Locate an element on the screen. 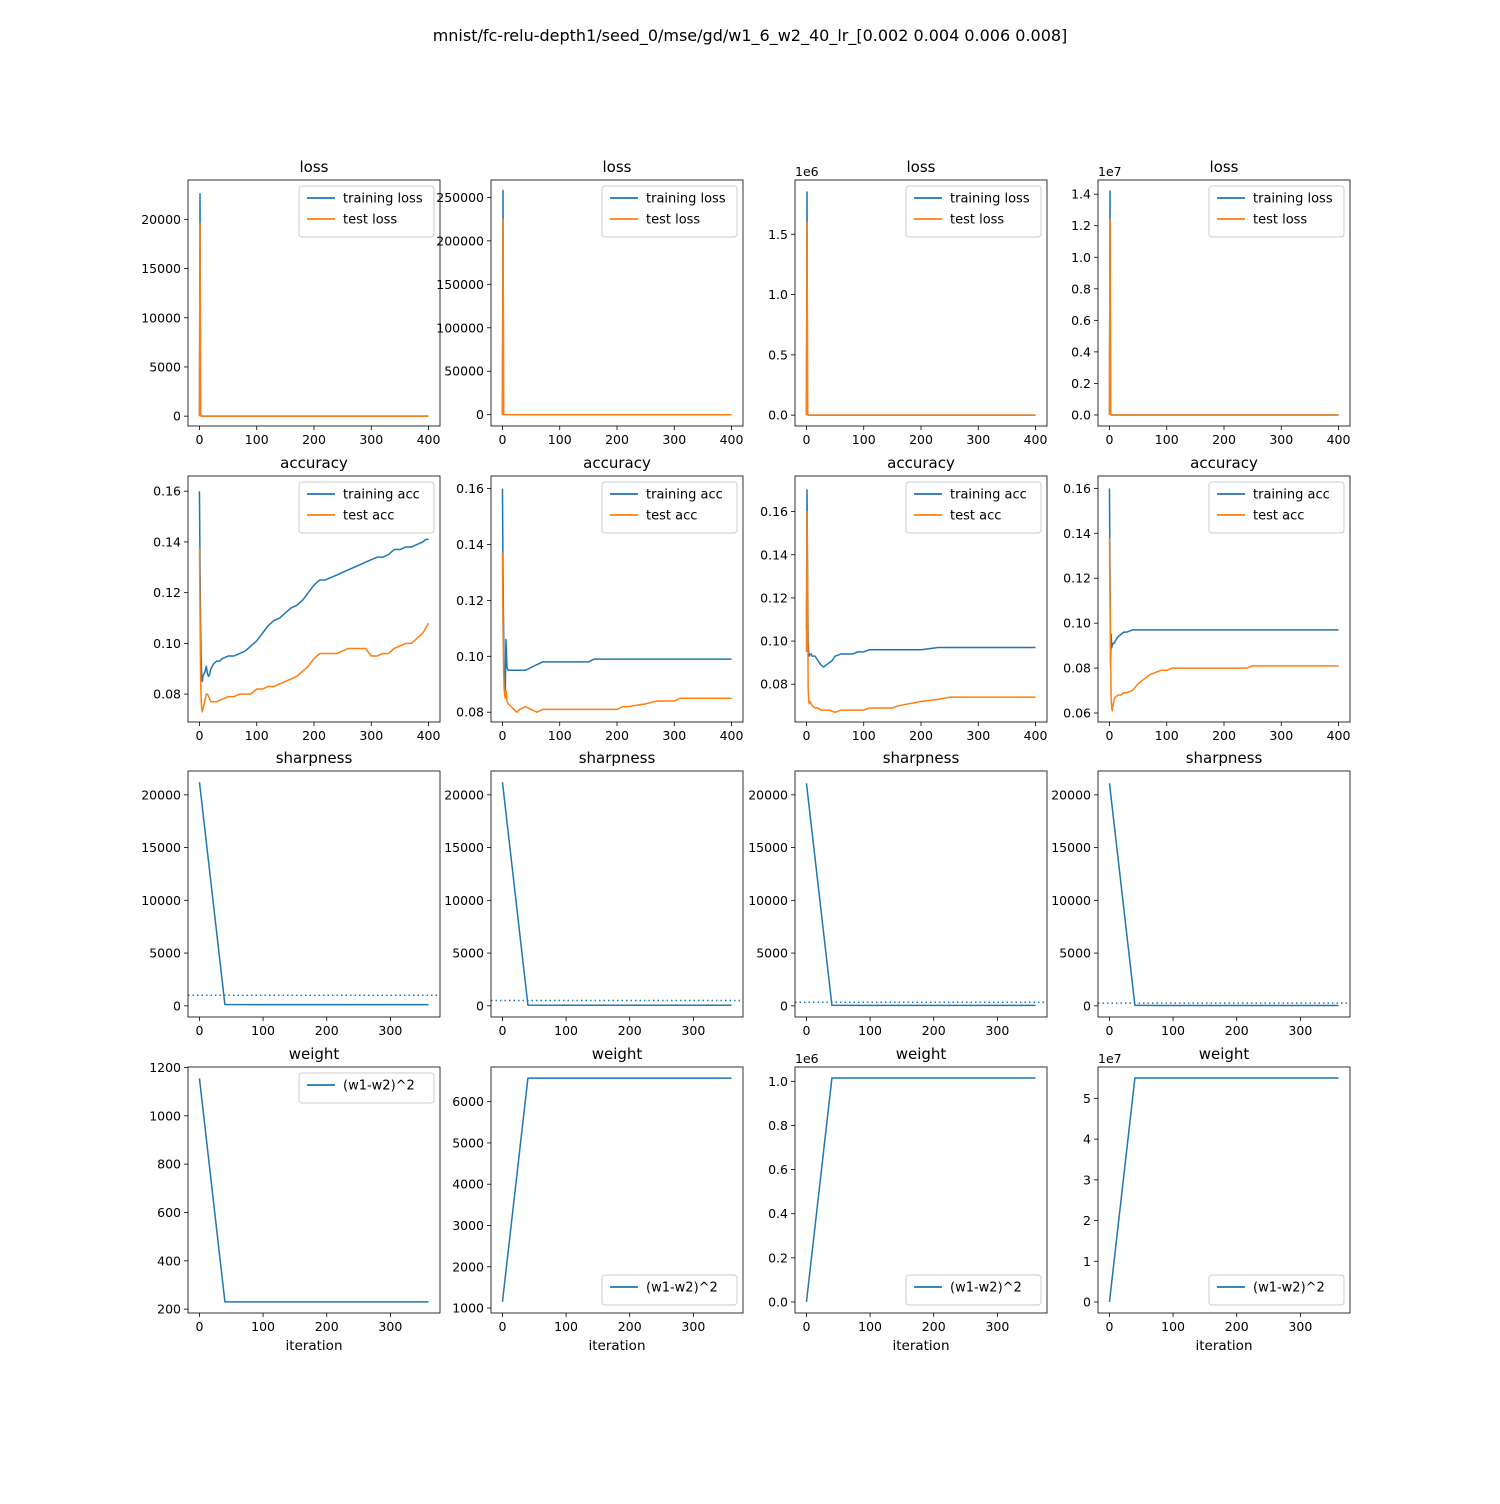 The image size is (1500, 1504). y-tick-label: 0.6 is located at coordinates (1081, 320).